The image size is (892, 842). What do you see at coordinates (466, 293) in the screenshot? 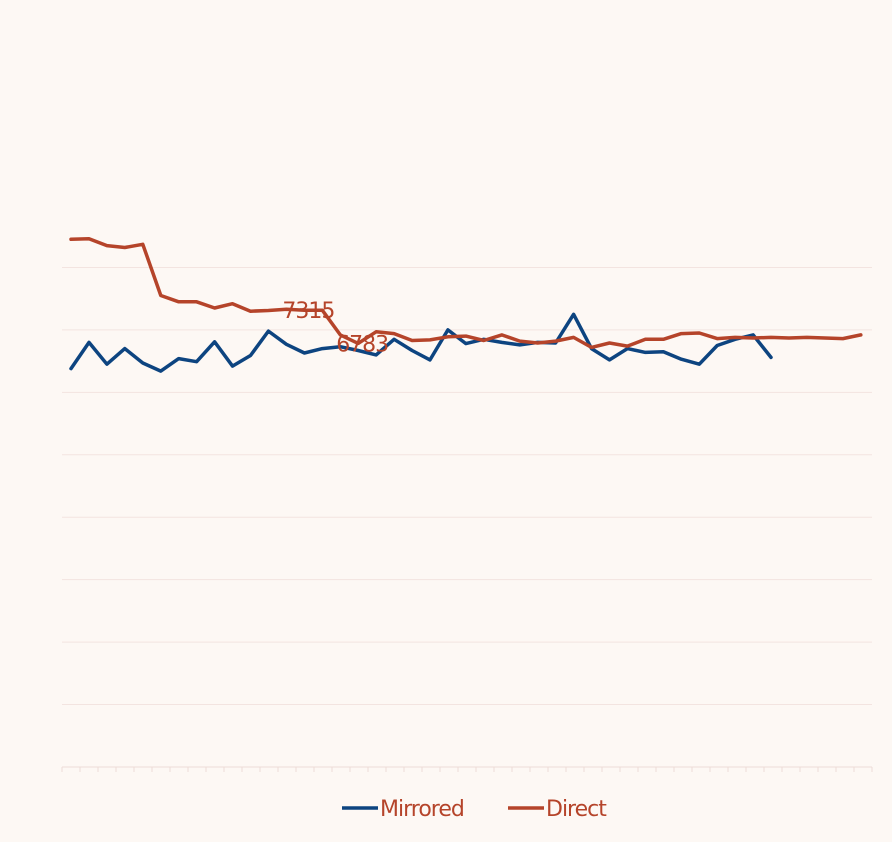
I see `series-line-direct` at bounding box center [466, 293].